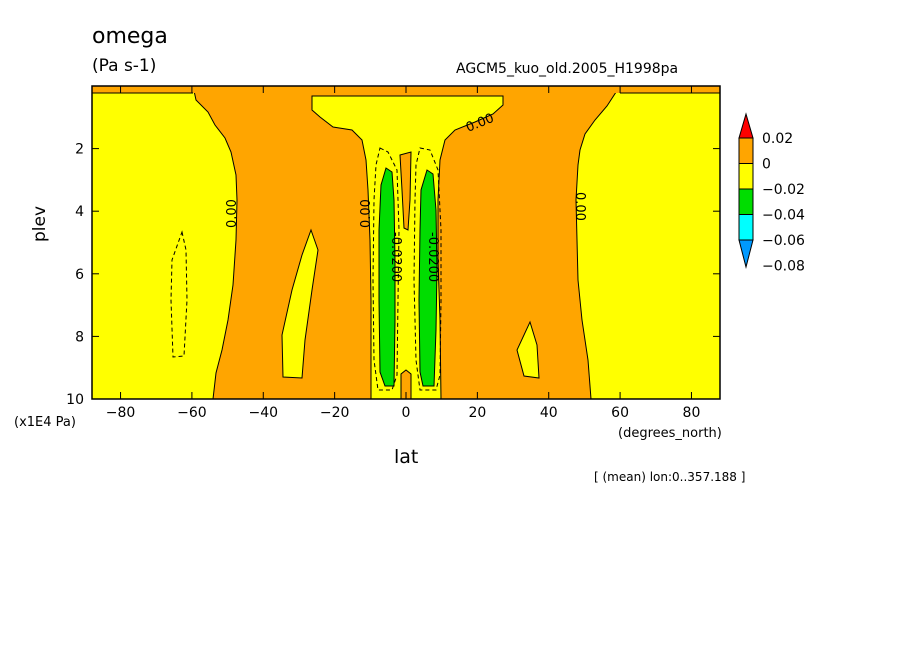 The height and width of the screenshot is (654, 904). I want to click on chart-units: (Pa s-1), so click(124, 66).